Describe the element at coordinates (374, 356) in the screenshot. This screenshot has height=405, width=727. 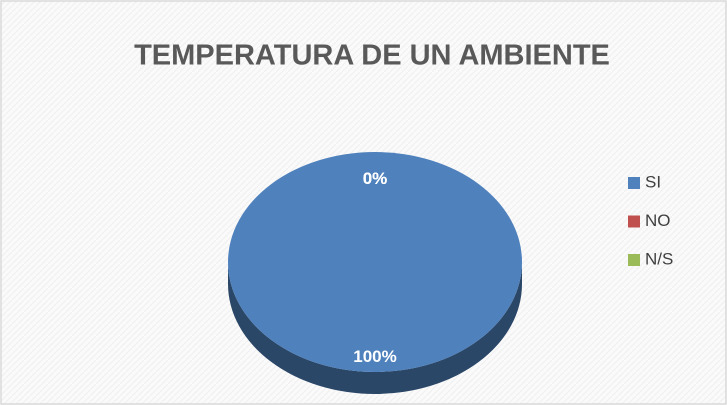
I see `data-label: 100%` at that location.